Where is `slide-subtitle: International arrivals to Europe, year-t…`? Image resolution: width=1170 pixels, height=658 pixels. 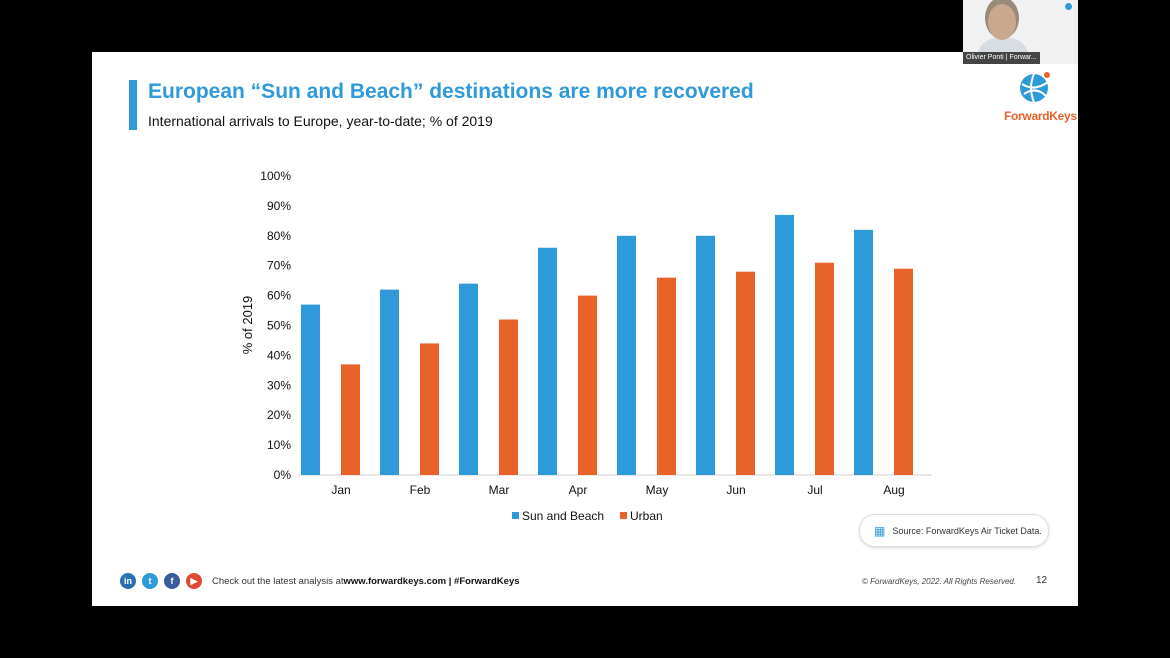
slide-subtitle: International arrivals to Europe, year-t… is located at coordinates (320, 121).